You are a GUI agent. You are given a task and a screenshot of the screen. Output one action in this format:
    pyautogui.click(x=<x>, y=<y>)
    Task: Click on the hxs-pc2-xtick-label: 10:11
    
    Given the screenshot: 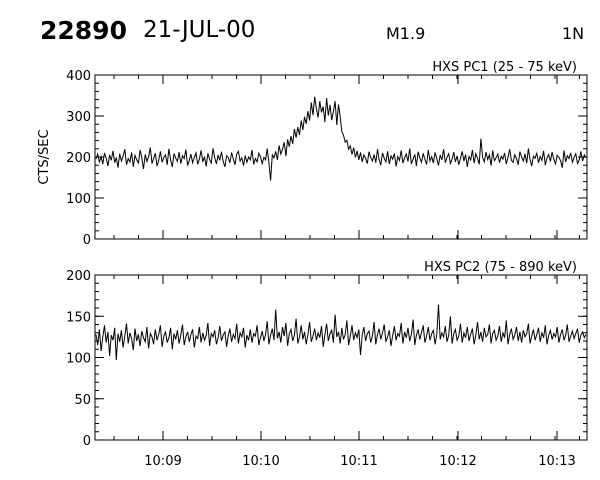 What is the action you would take?
    pyautogui.click(x=358, y=461)
    